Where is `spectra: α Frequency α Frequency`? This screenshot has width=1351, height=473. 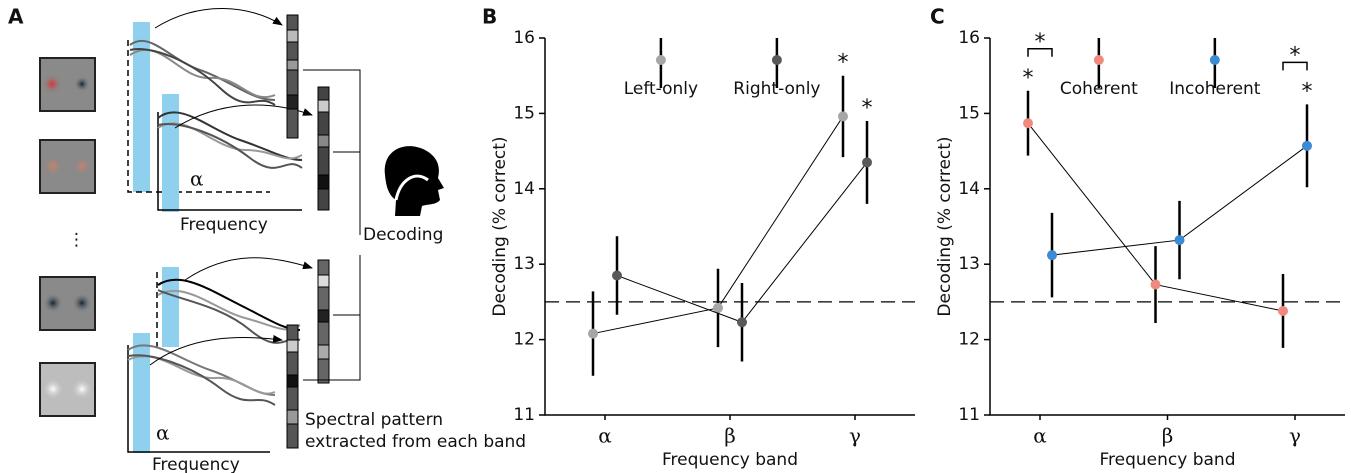
spectra: α Frequency α Frequency is located at coordinates (220, 240).